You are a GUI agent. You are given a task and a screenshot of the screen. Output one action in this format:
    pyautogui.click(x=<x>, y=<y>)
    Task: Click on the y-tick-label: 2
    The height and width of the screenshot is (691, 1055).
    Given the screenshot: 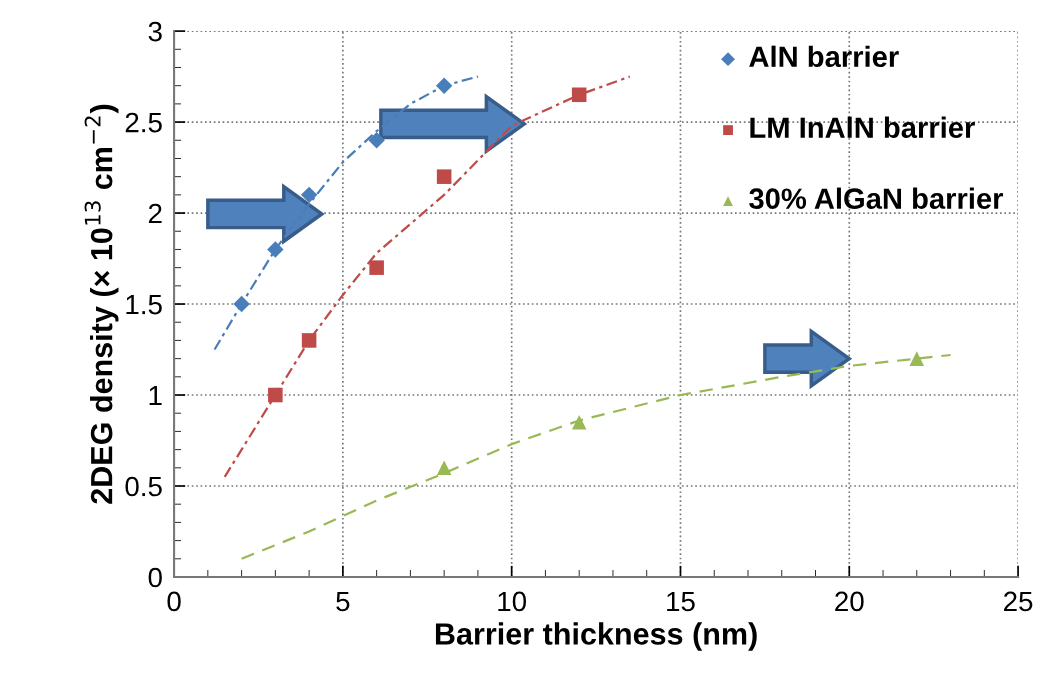 What is the action you would take?
    pyautogui.click(x=155, y=213)
    